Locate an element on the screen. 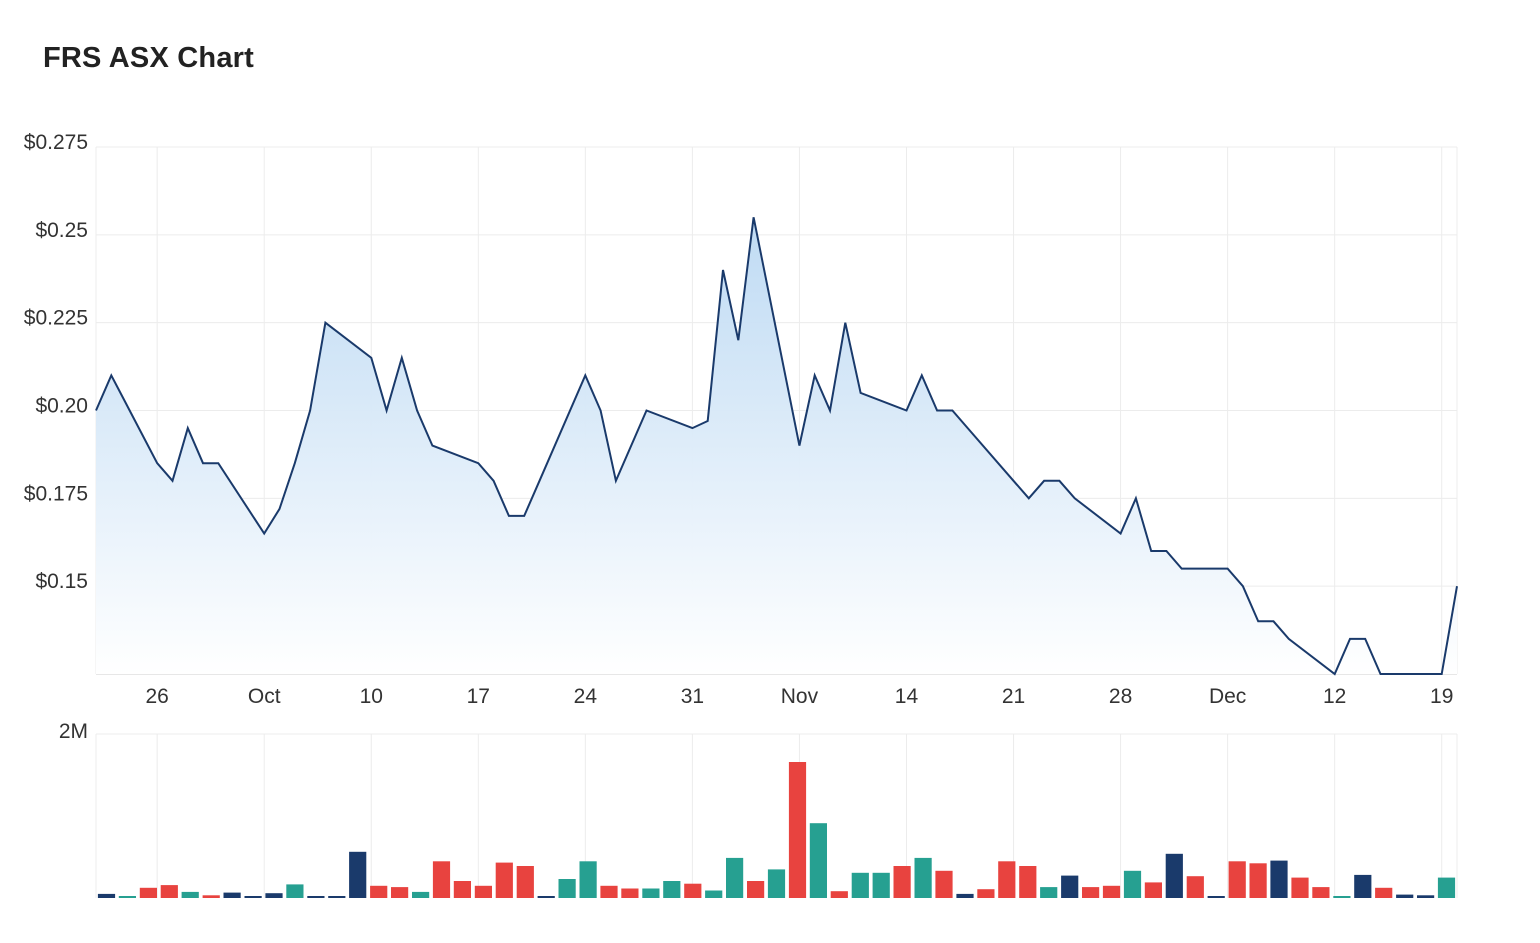  date-axis-labels: 26 Oct 10 17 24 31 Nov 14 21 28 Dec 12 19 is located at coordinates (799, 696).